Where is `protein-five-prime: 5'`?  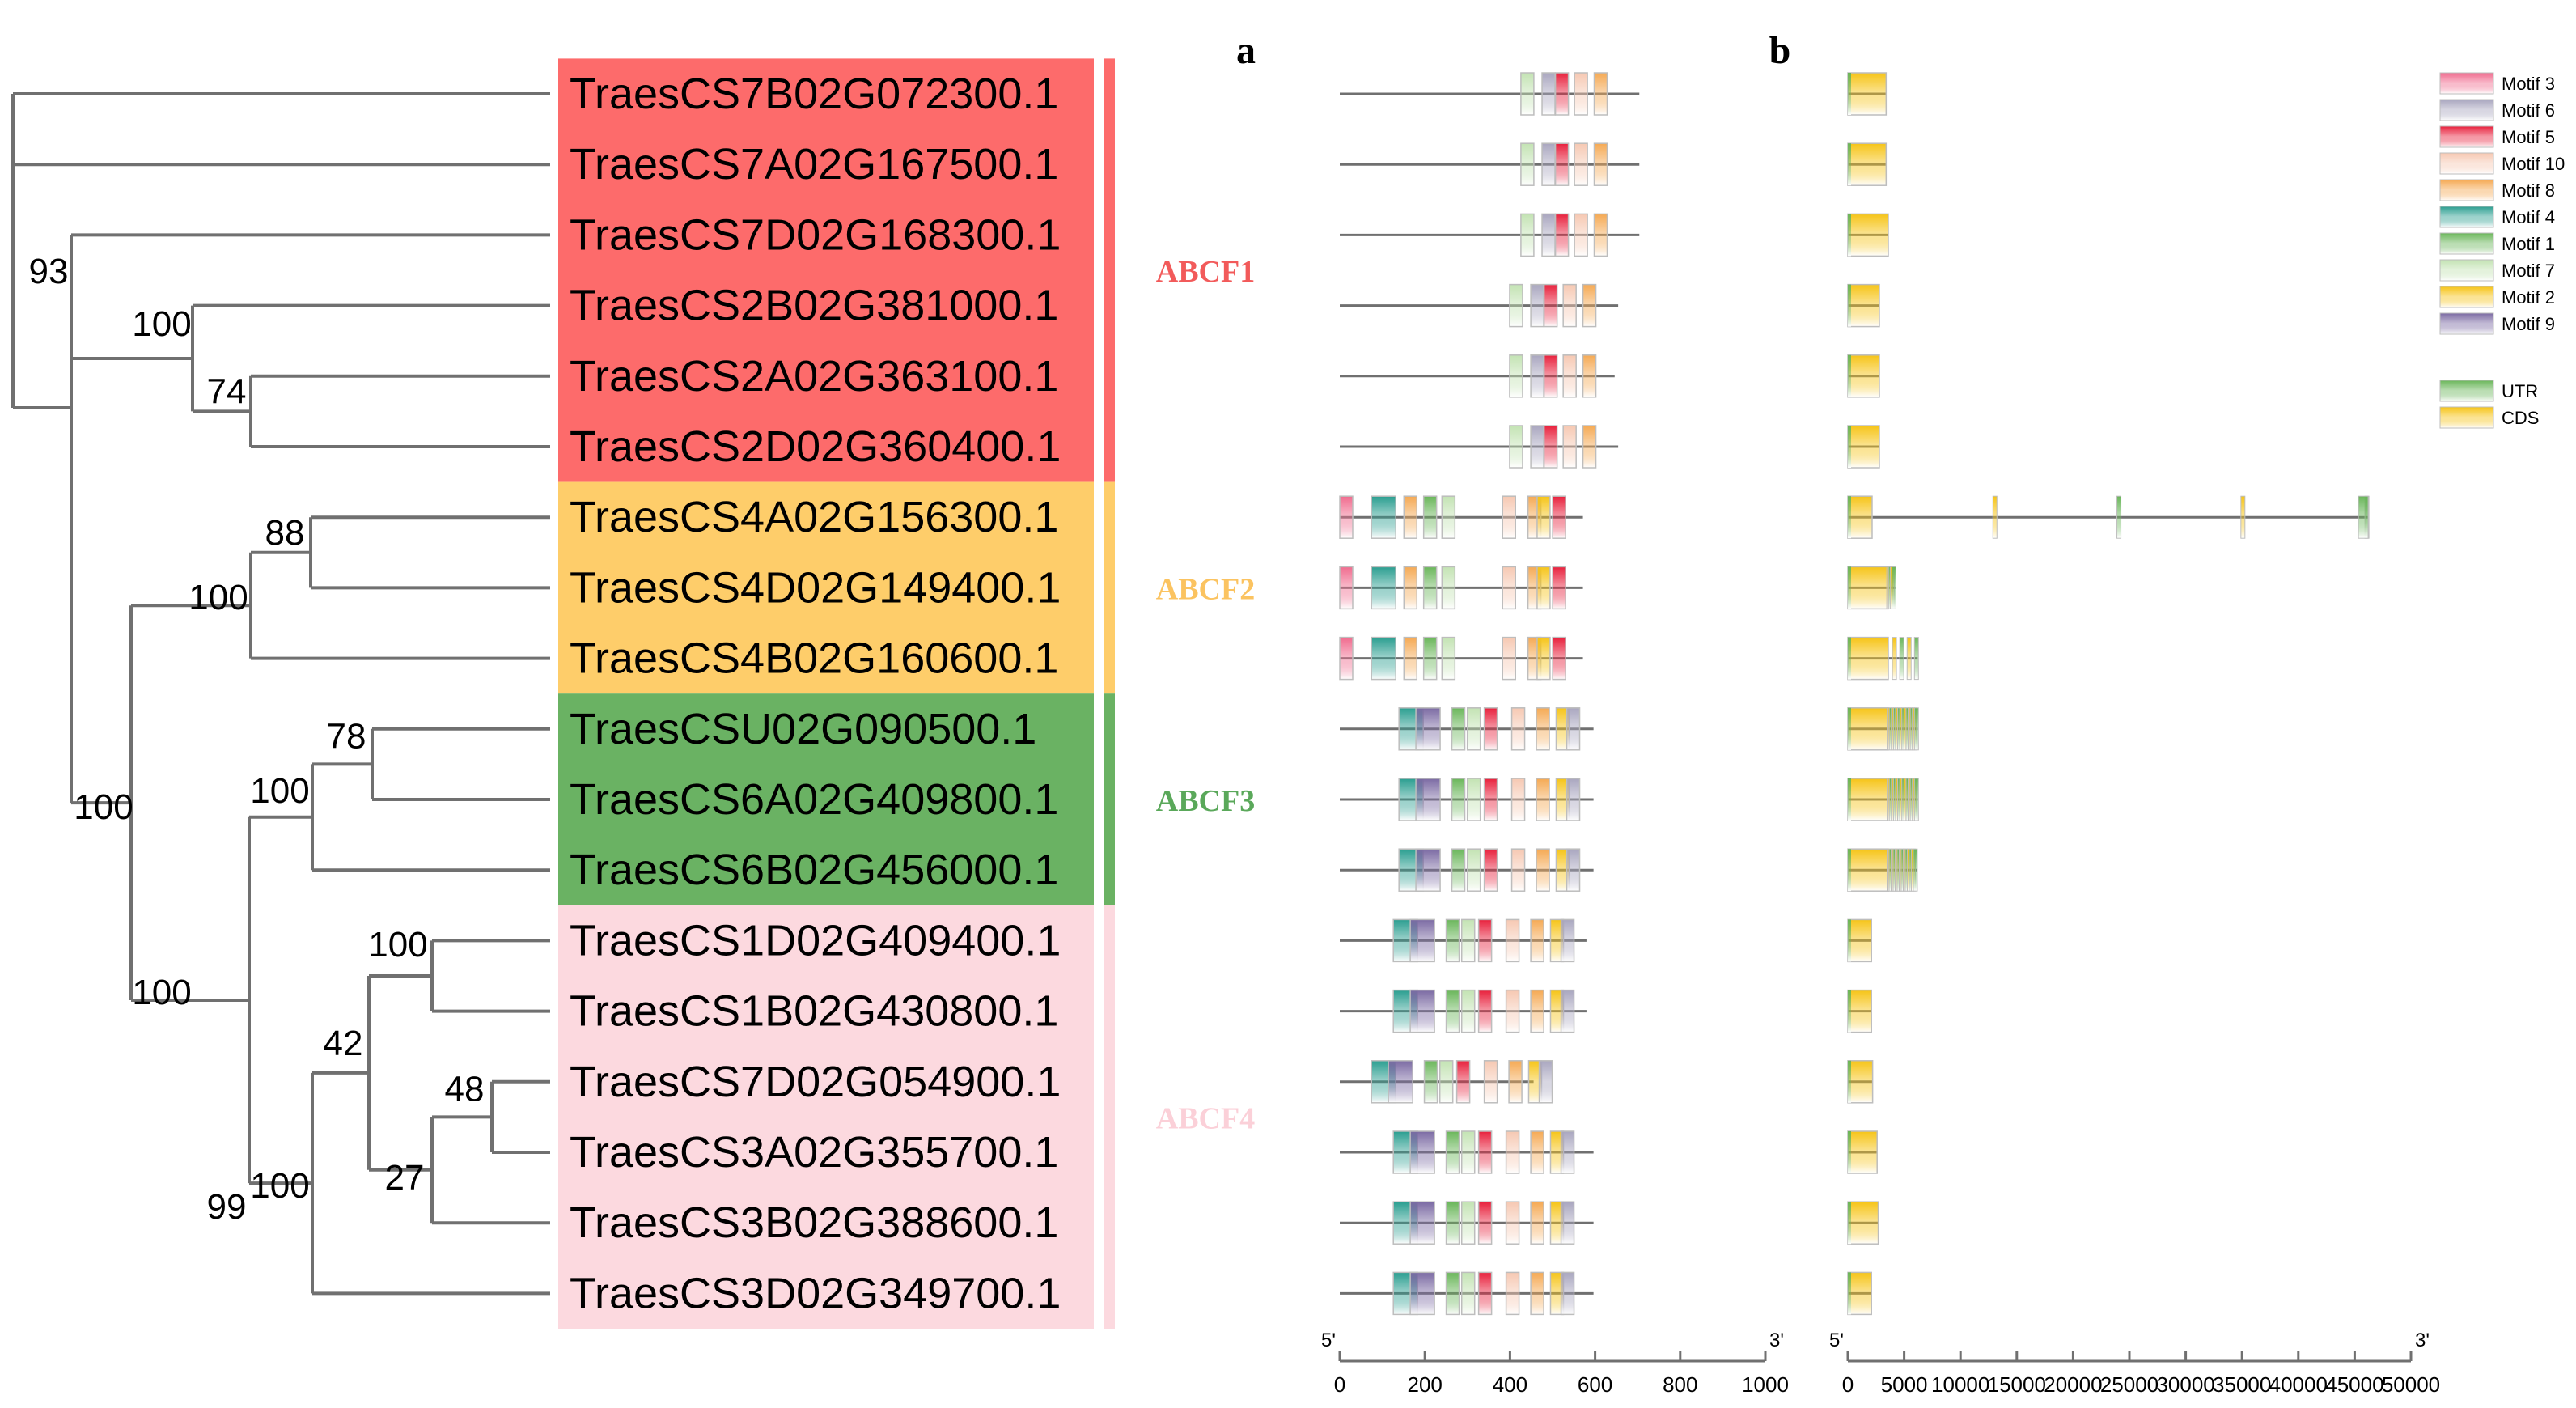 protein-five-prime: 5' is located at coordinates (1328, 1341).